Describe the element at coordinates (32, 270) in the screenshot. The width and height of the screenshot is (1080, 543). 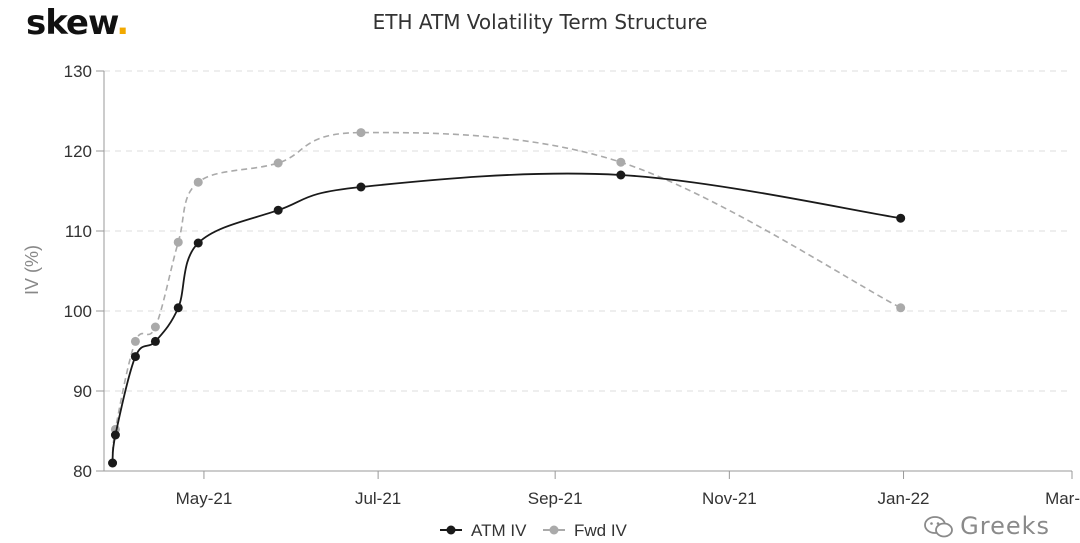
I see `y-axis-label: IV (%)` at that location.